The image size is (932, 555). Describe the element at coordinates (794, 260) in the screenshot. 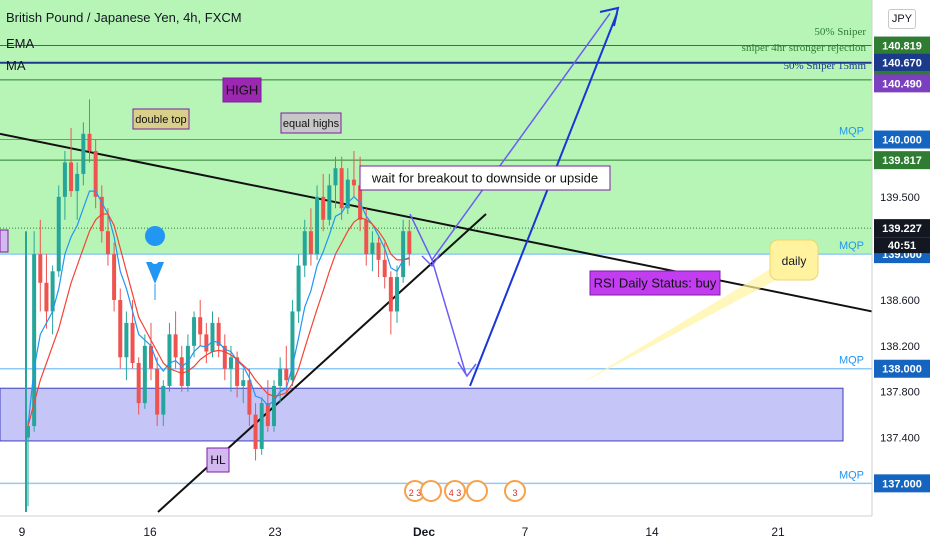

I see `daily-callout` at that location.